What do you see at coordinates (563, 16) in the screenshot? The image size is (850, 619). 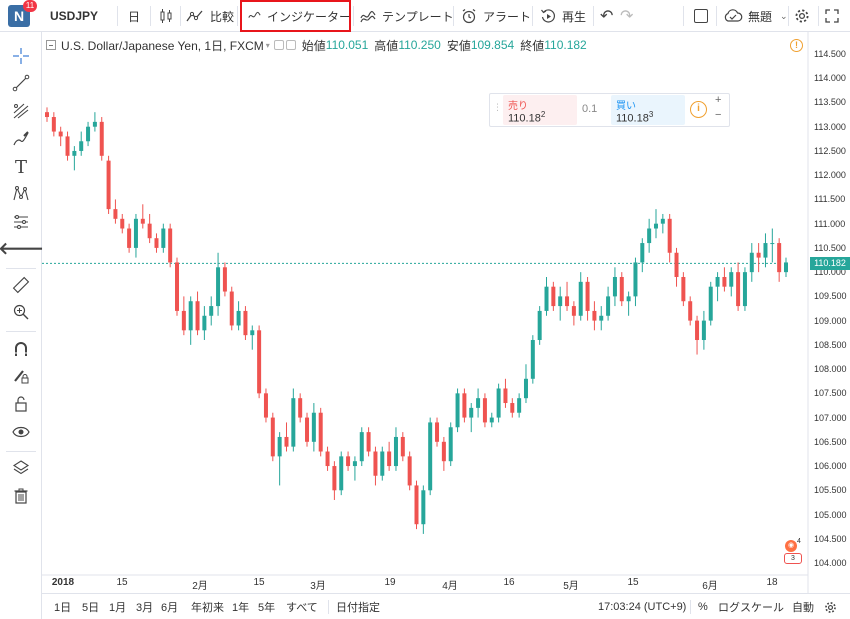 I see `replay-button: 再生` at bounding box center [563, 16].